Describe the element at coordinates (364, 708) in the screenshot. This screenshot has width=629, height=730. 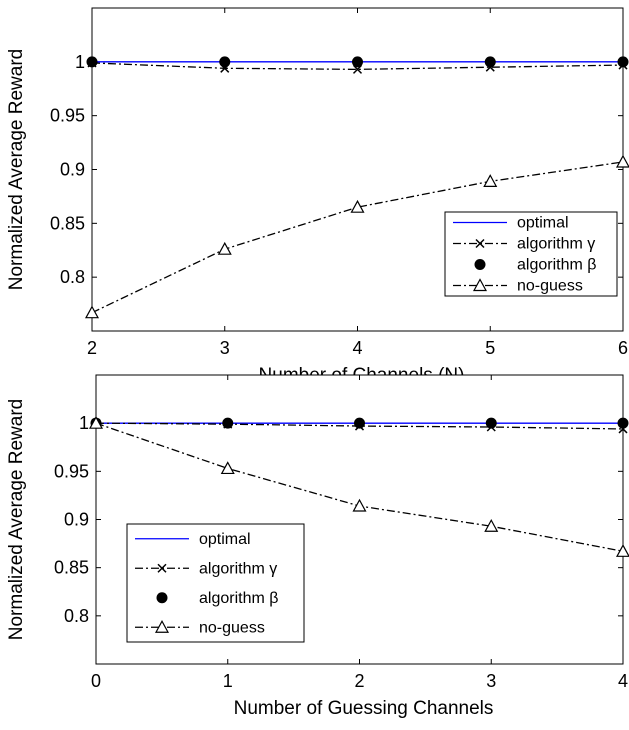
I see `x-axis-label: Number of Guessing Channels` at that location.